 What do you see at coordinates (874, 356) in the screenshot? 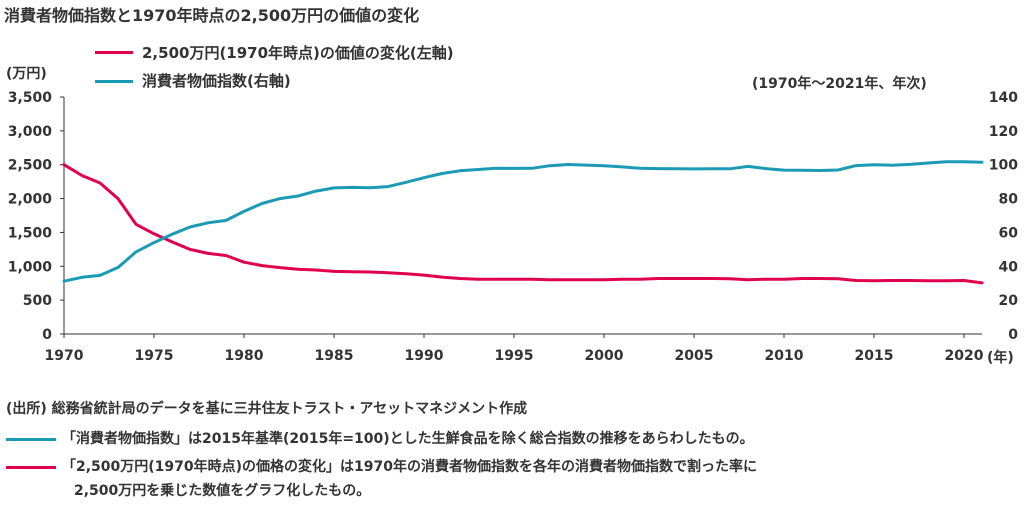
I see `x-tick-label: 2015` at bounding box center [874, 356].